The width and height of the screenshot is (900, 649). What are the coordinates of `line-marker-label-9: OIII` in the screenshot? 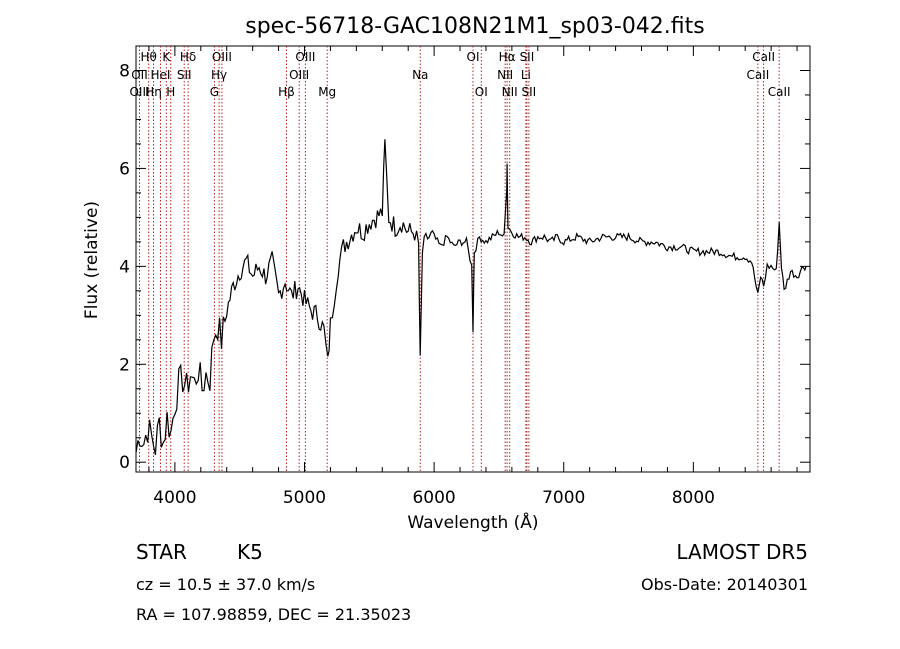 It's located at (222, 57).